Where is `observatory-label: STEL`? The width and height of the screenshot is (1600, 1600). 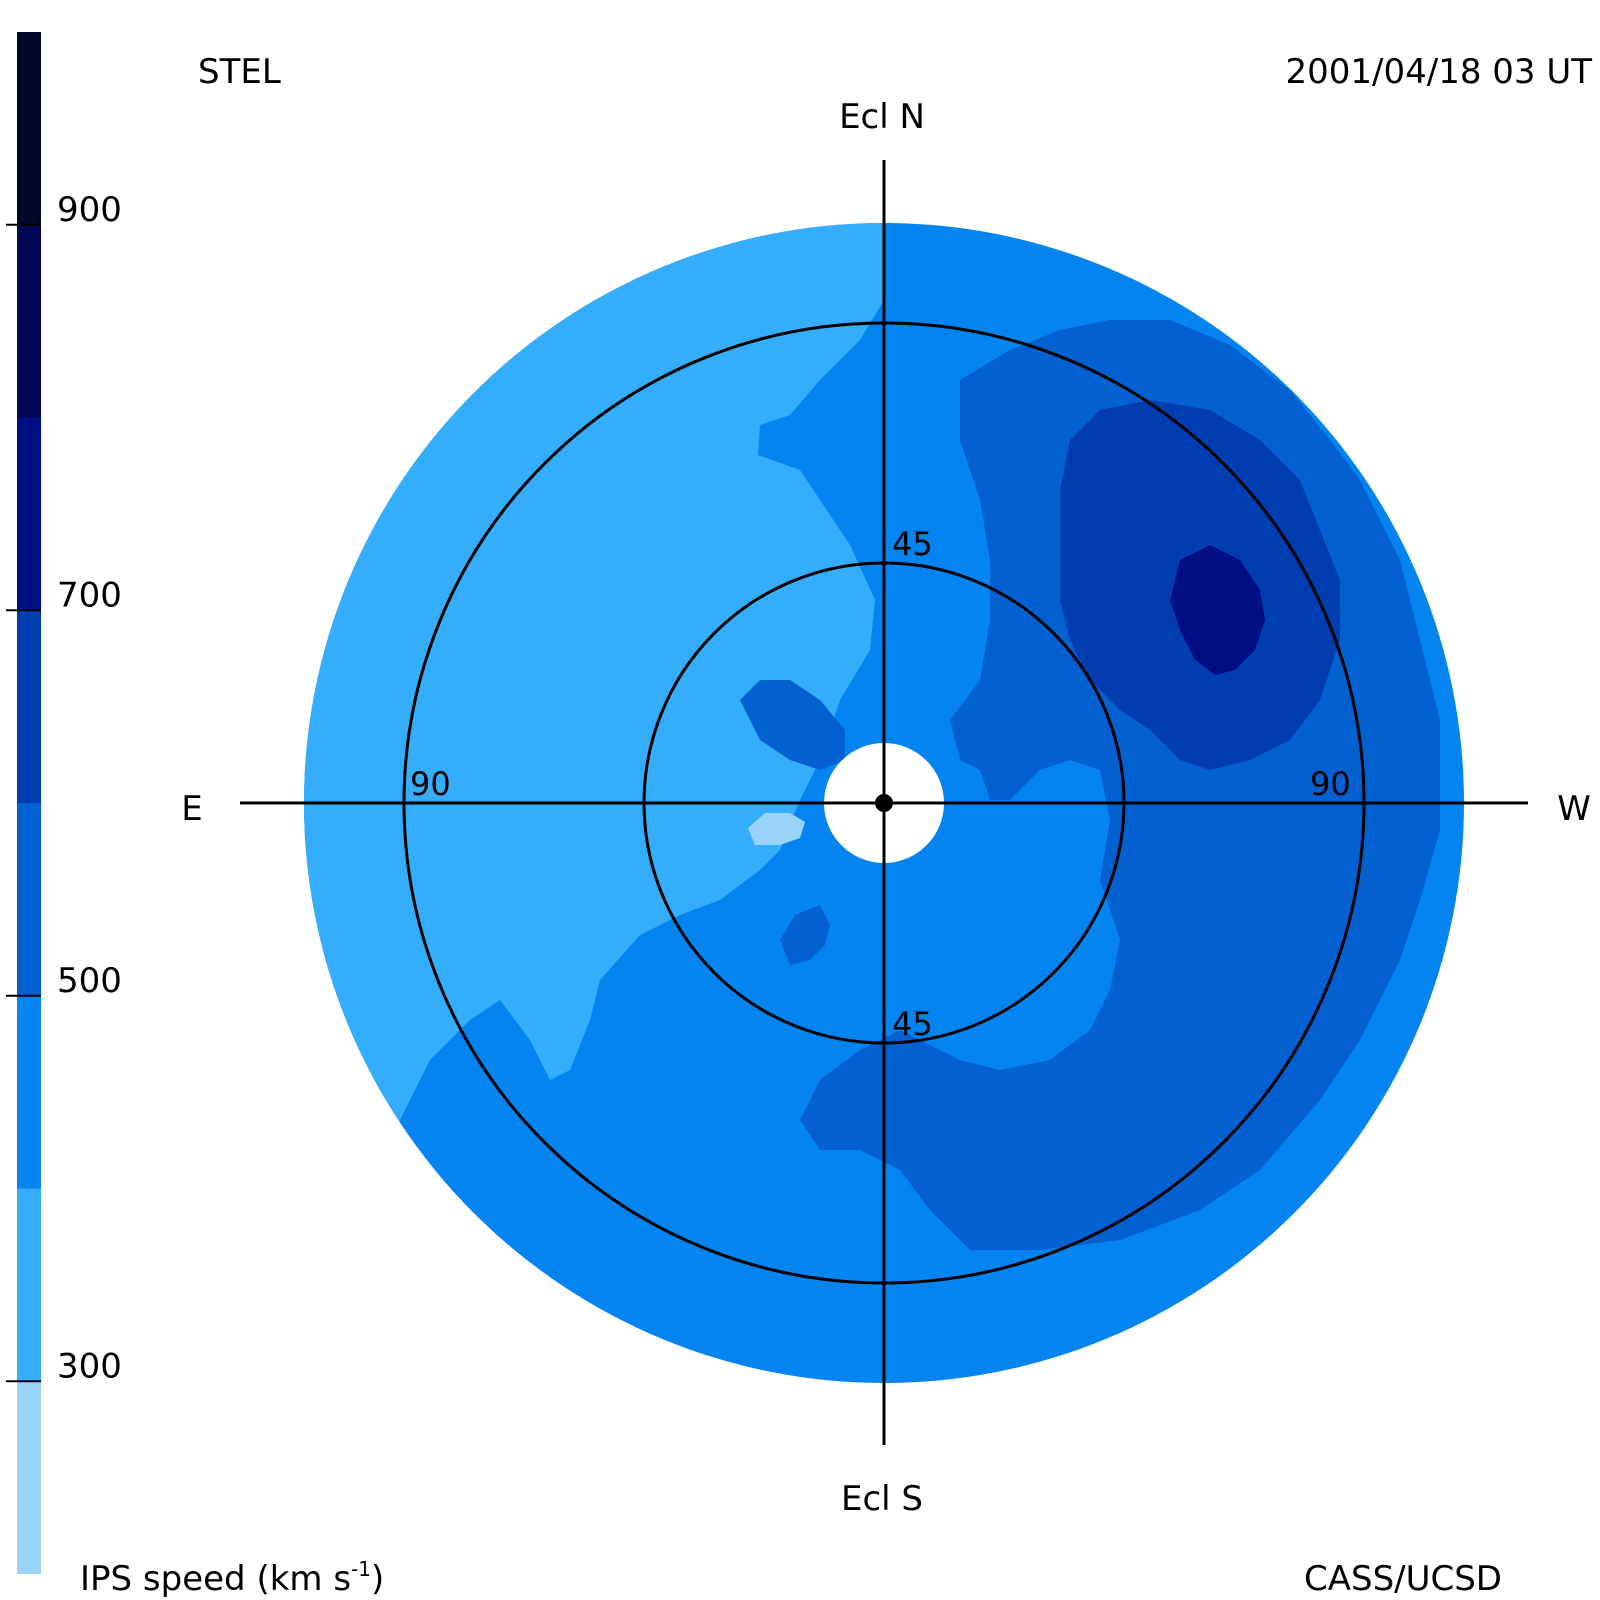
observatory-label: STEL is located at coordinates (239, 72).